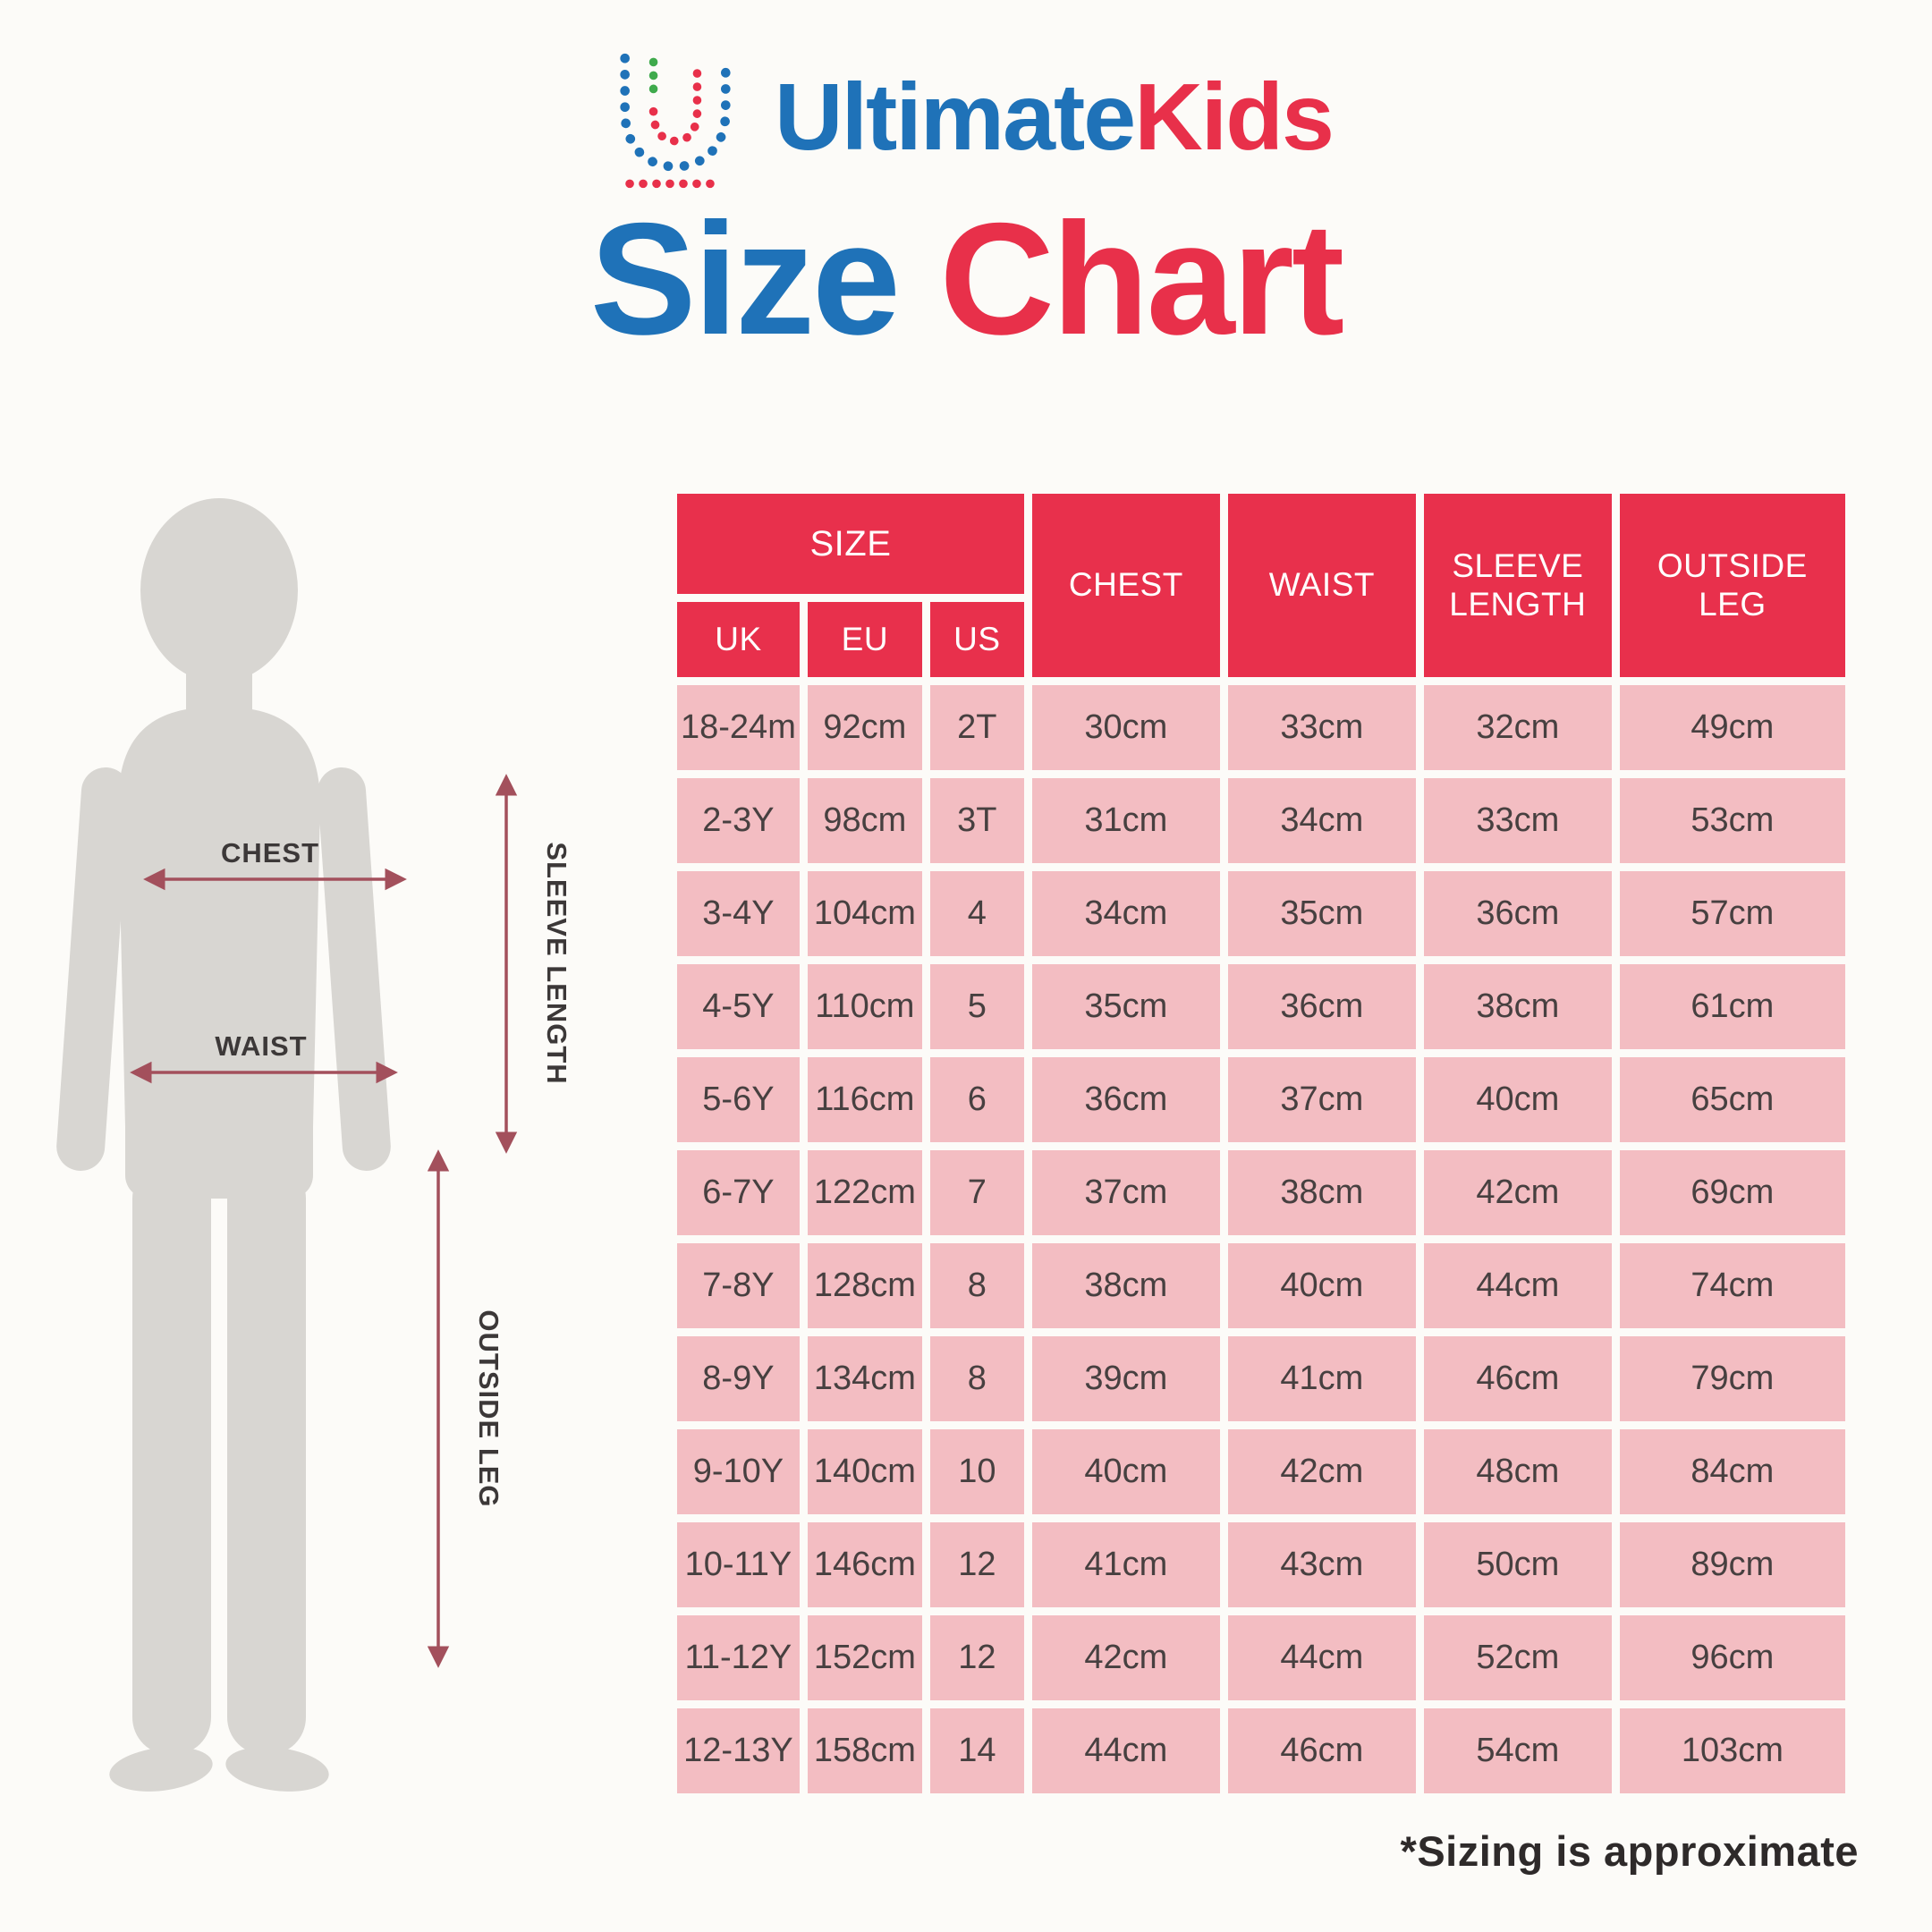 Image resolution: width=1932 pixels, height=1932 pixels. Describe the element at coordinates (1732, 820) in the screenshot. I see `table-cell: 53cm` at that location.